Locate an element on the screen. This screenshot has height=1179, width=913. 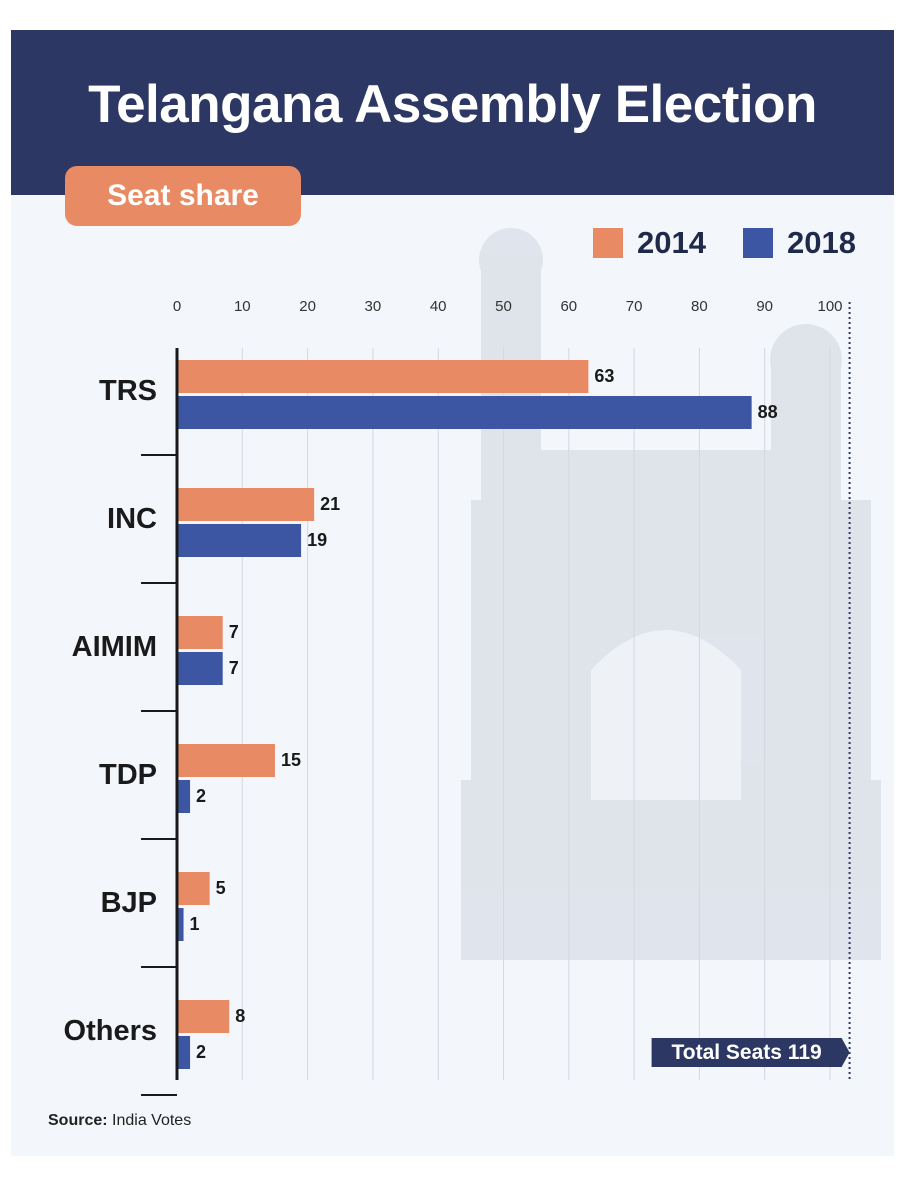
data-label-bjp-2018: 1 is located at coordinates (195, 924).